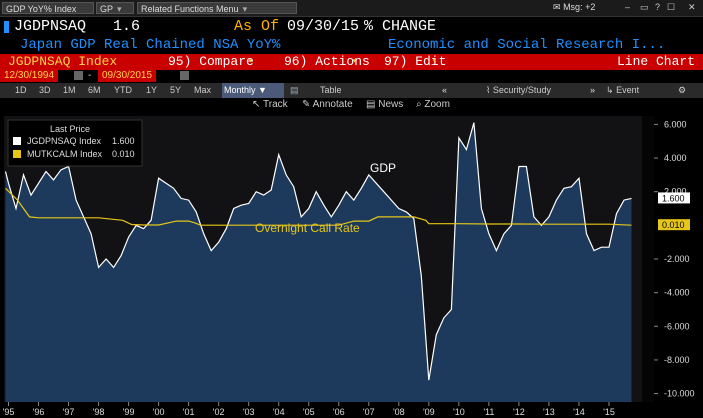 The image size is (703, 418). What do you see at coordinates (176, 90) in the screenshot?
I see `range-5y: 5Y` at bounding box center [176, 90].